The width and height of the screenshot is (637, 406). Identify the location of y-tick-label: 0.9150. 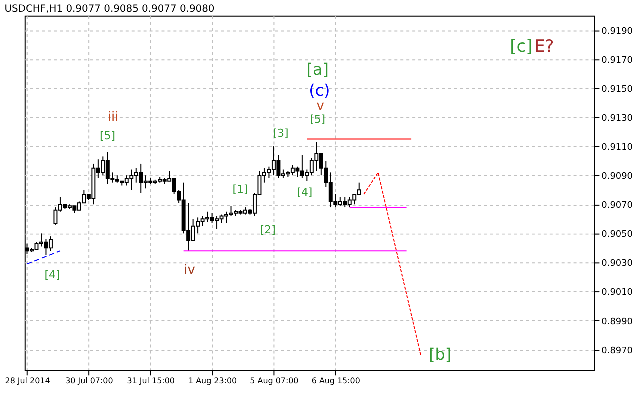
(618, 89).